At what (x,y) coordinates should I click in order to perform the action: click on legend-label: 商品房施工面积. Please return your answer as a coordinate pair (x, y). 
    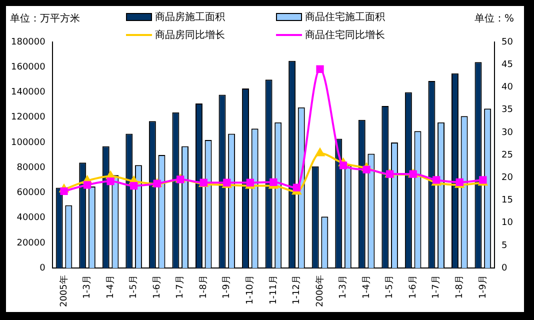
    Looking at the image, I should click on (190, 17).